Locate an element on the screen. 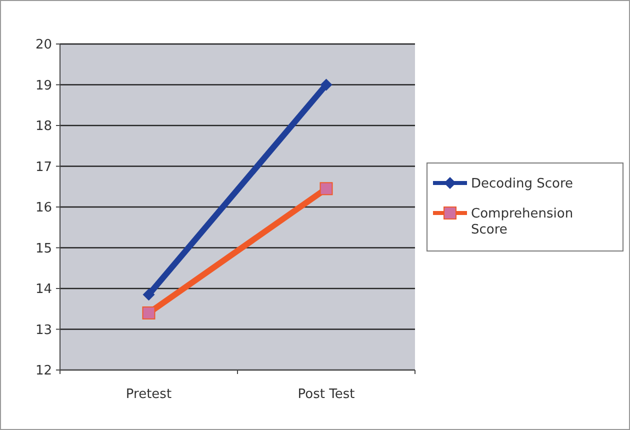 This screenshot has height=430, width=630. y-tick-label: 16 is located at coordinates (43, 208).